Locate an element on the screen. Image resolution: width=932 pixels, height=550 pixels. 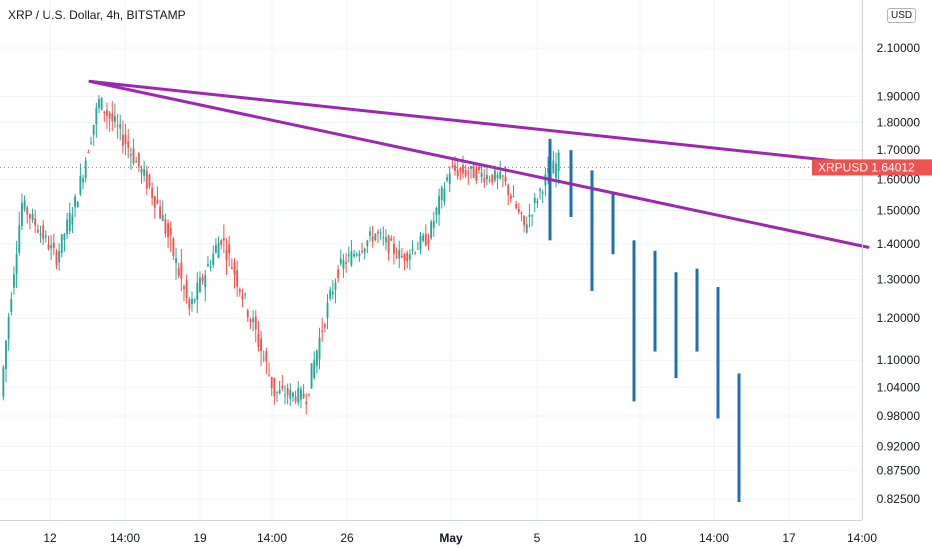
y-tick-label: 0.98000 is located at coordinates (899, 416).